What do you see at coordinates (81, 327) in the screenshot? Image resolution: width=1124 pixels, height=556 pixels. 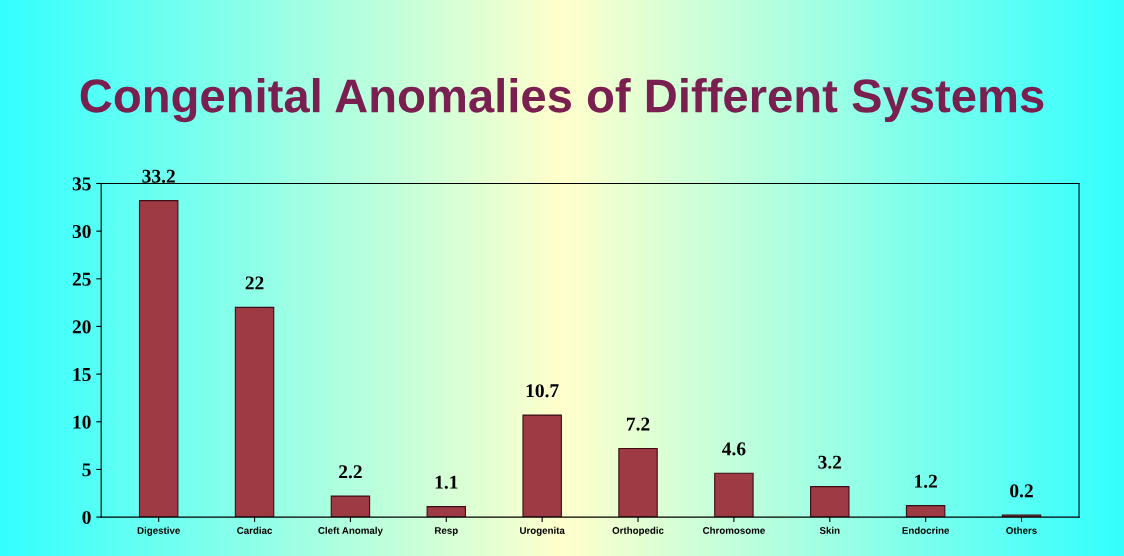 I see `y-tick-label: 20` at bounding box center [81, 327].